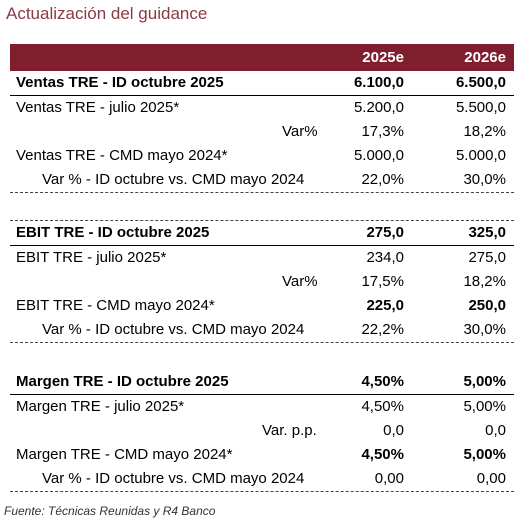 The width and height of the screenshot is (526, 530). What do you see at coordinates (480, 155) in the screenshot?
I see `value-2026e: 5.000,0` at bounding box center [480, 155].